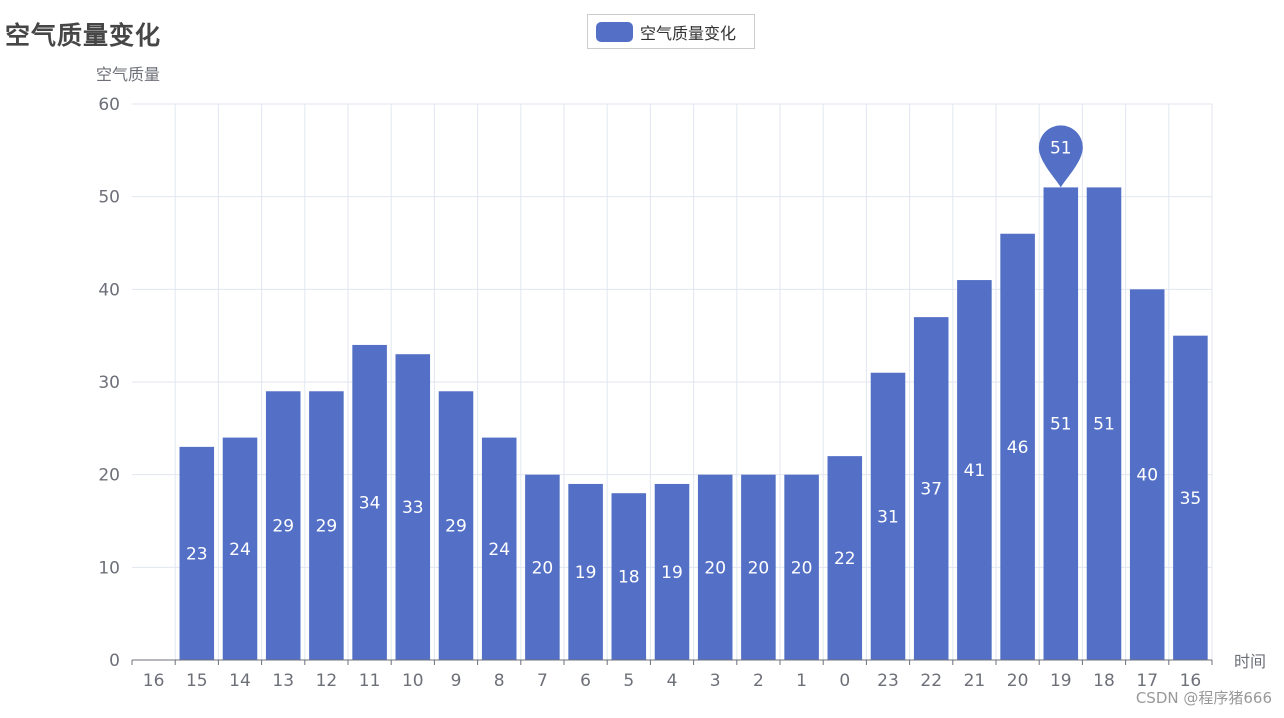 The width and height of the screenshot is (1284, 718). I want to click on x-tick-label: 10, so click(413, 681).